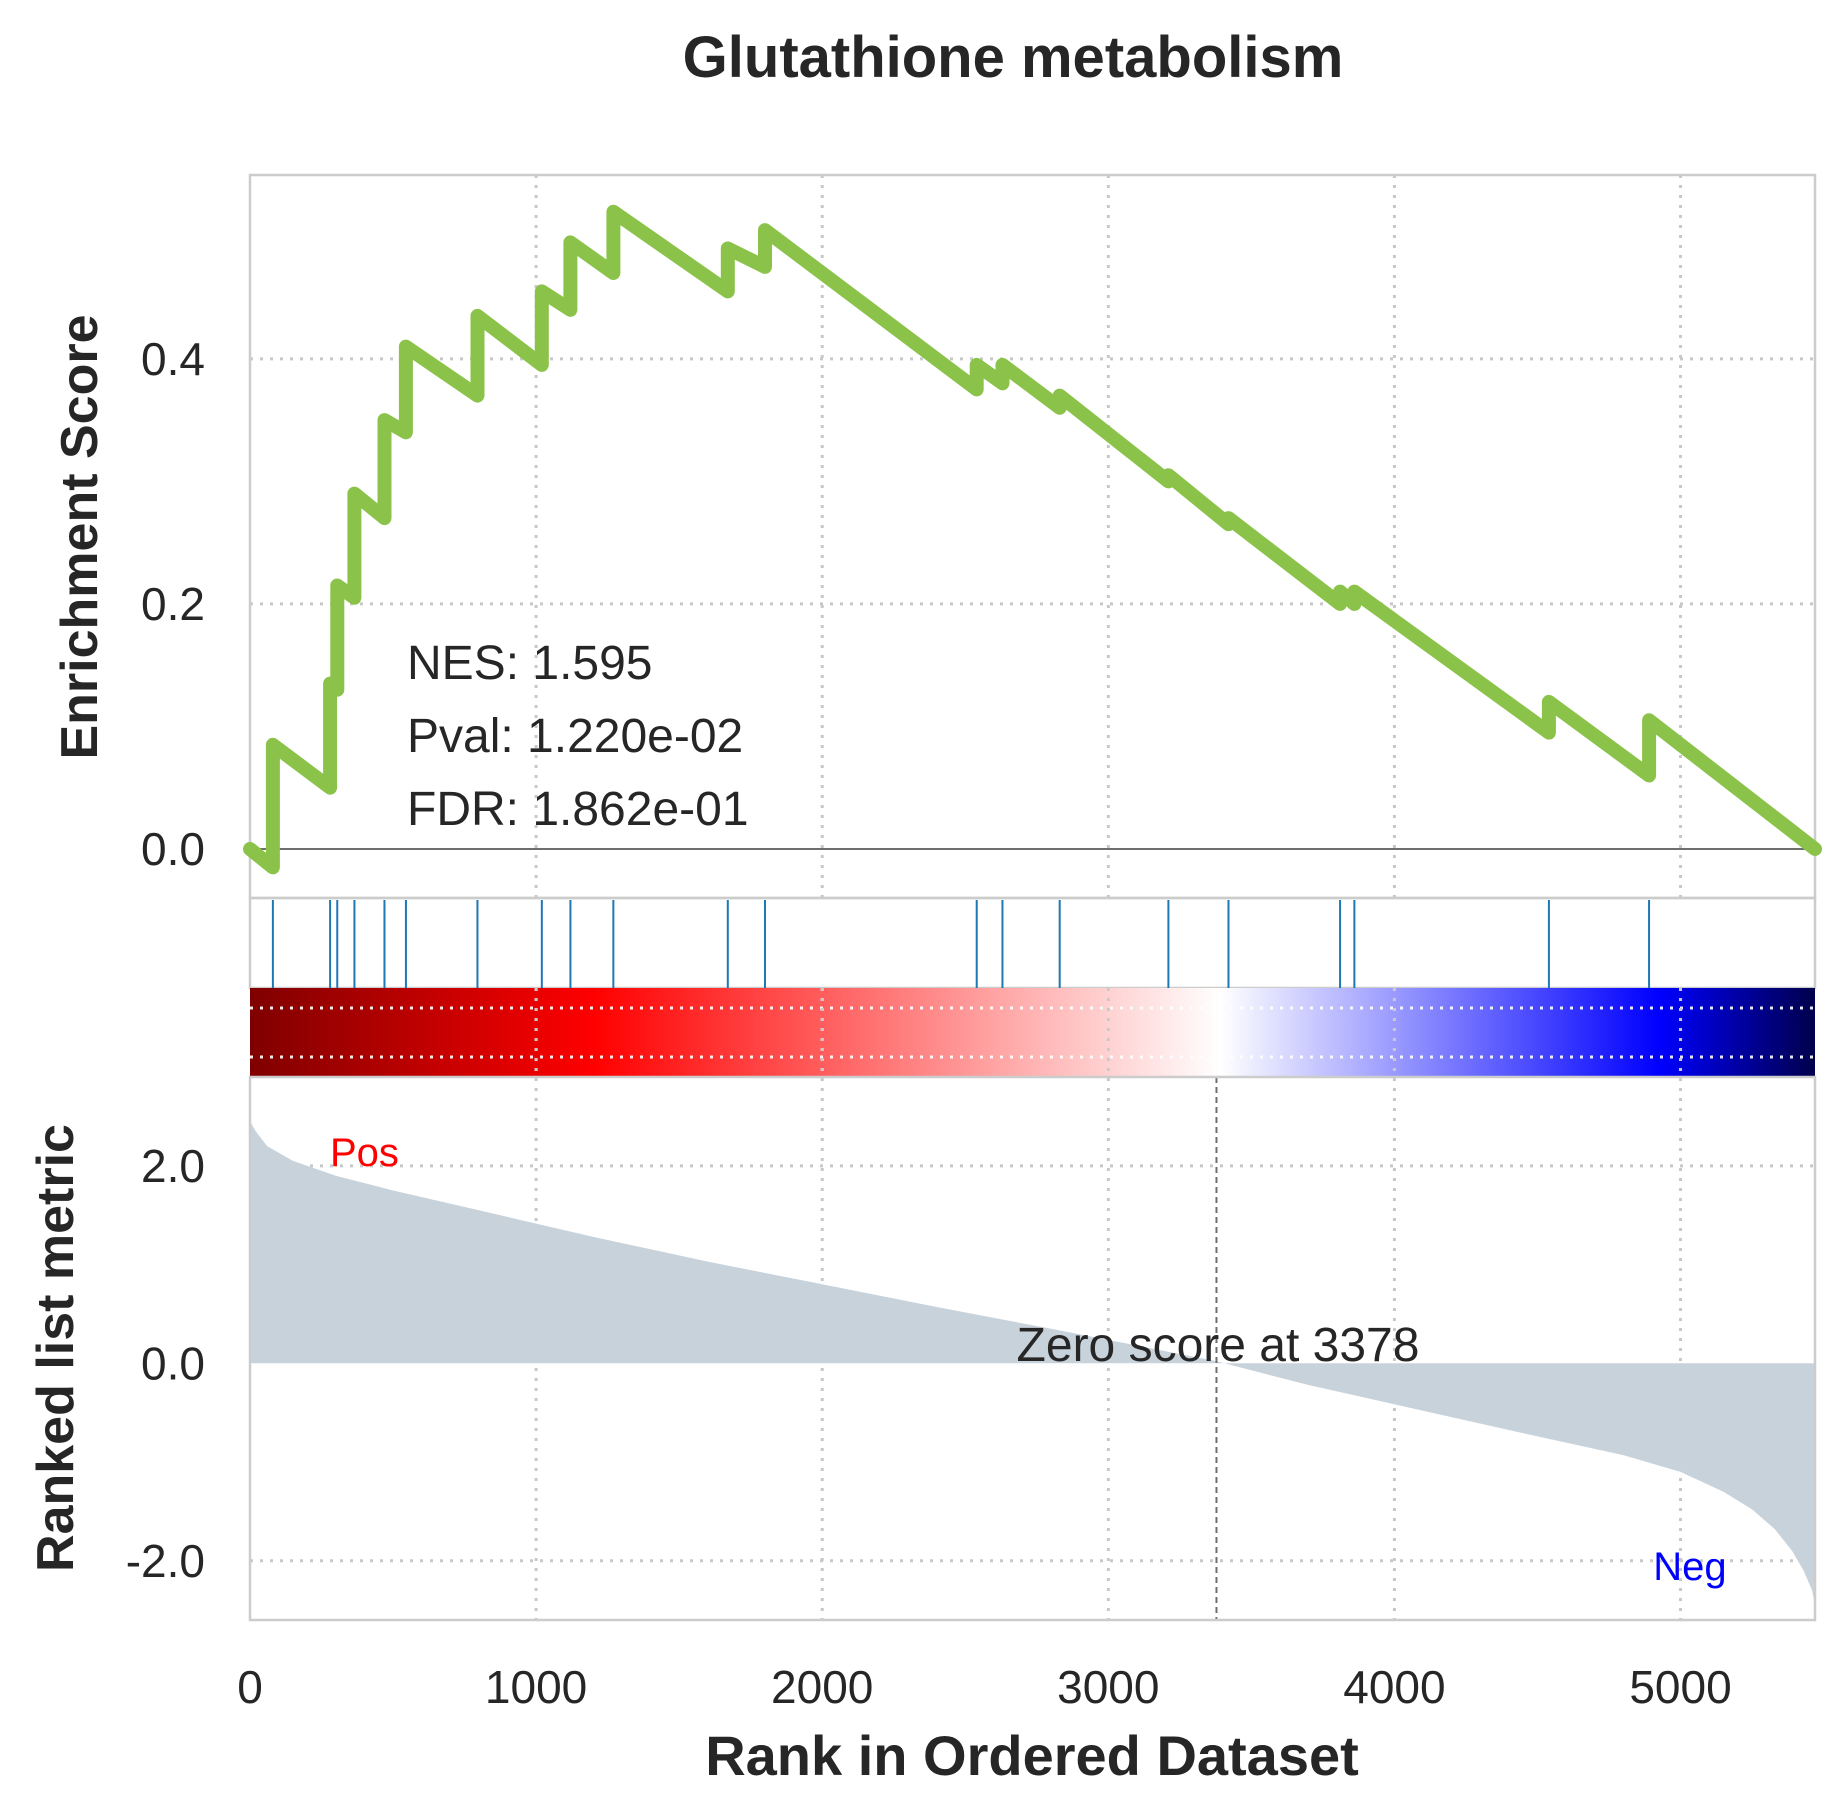  What do you see at coordinates (56, 1348) in the screenshot?
I see `rank-y-axis-label: Ranked list metric` at bounding box center [56, 1348].